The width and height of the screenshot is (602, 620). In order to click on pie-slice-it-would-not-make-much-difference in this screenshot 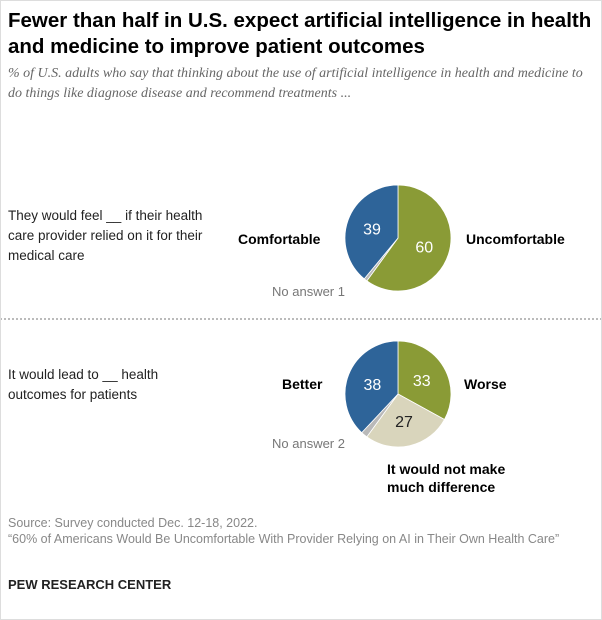, I will do `click(405, 420)`.